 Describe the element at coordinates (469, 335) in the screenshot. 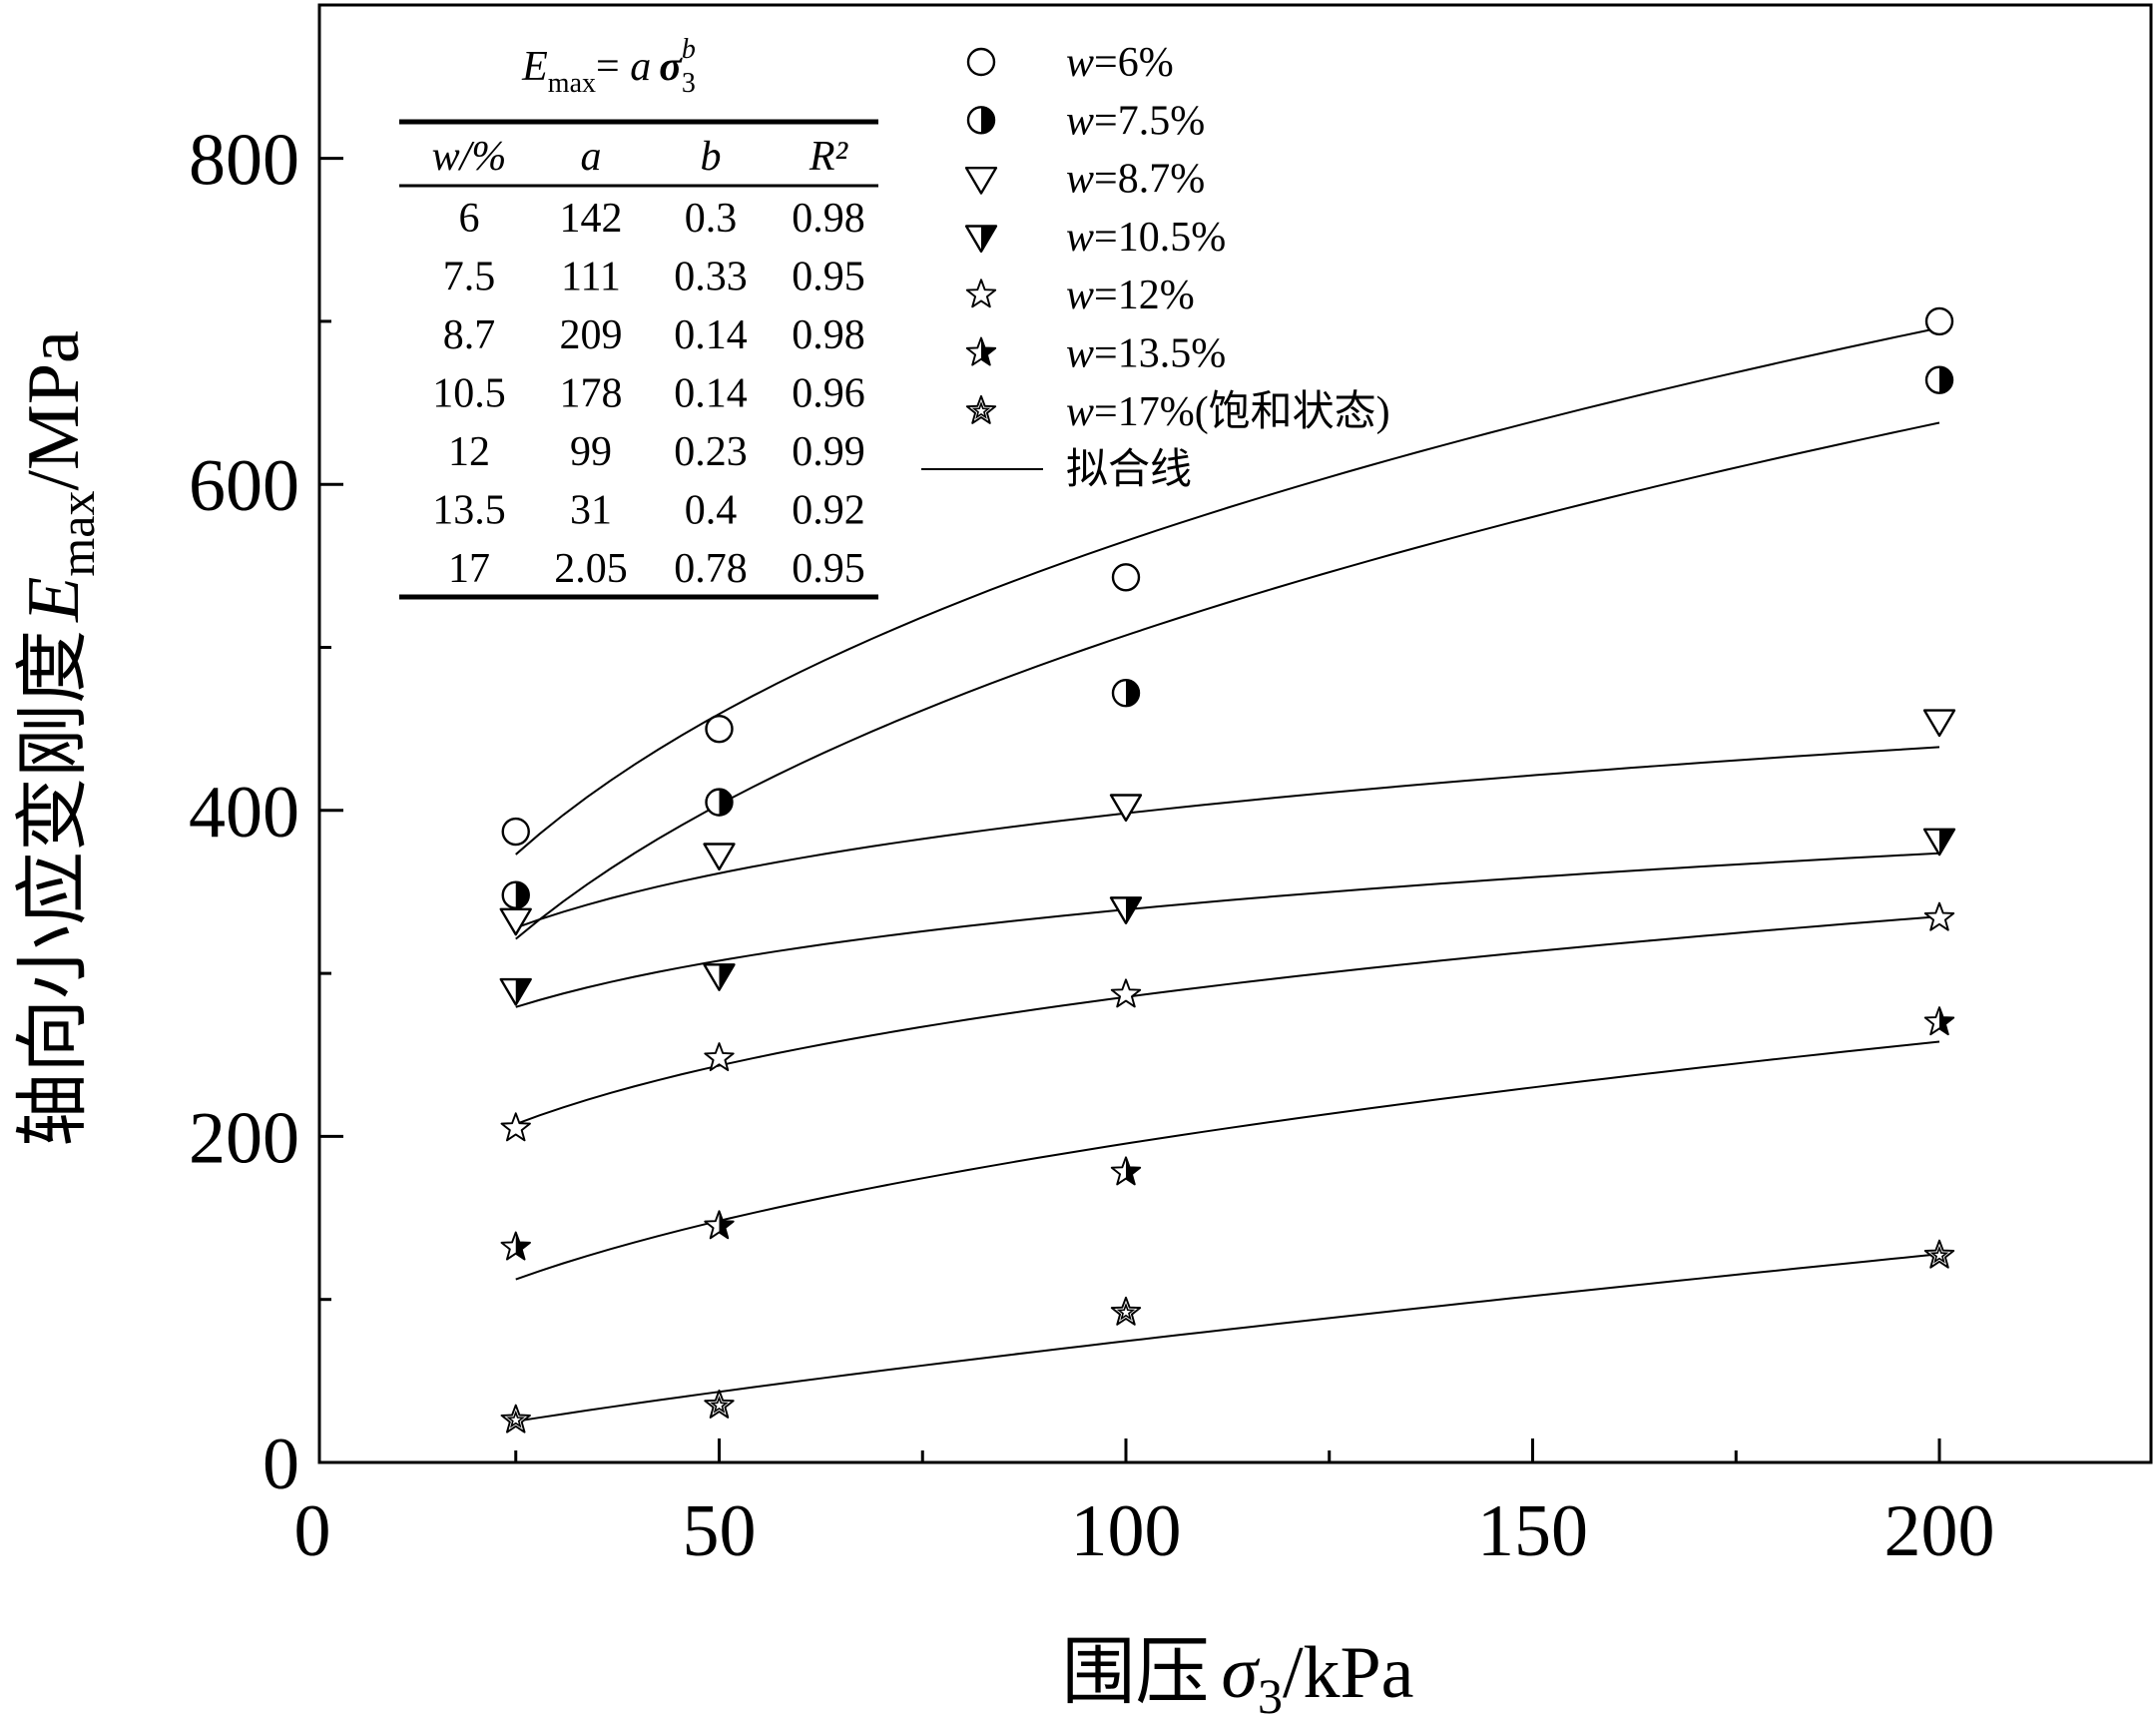

I see `table-cell: 8.7` at that location.